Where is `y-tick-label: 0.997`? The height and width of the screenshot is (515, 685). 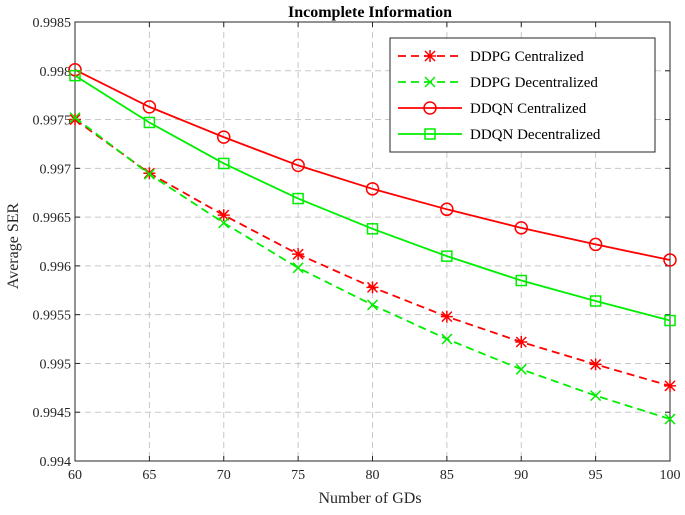 y-tick-label: 0.997 is located at coordinates (56, 169).